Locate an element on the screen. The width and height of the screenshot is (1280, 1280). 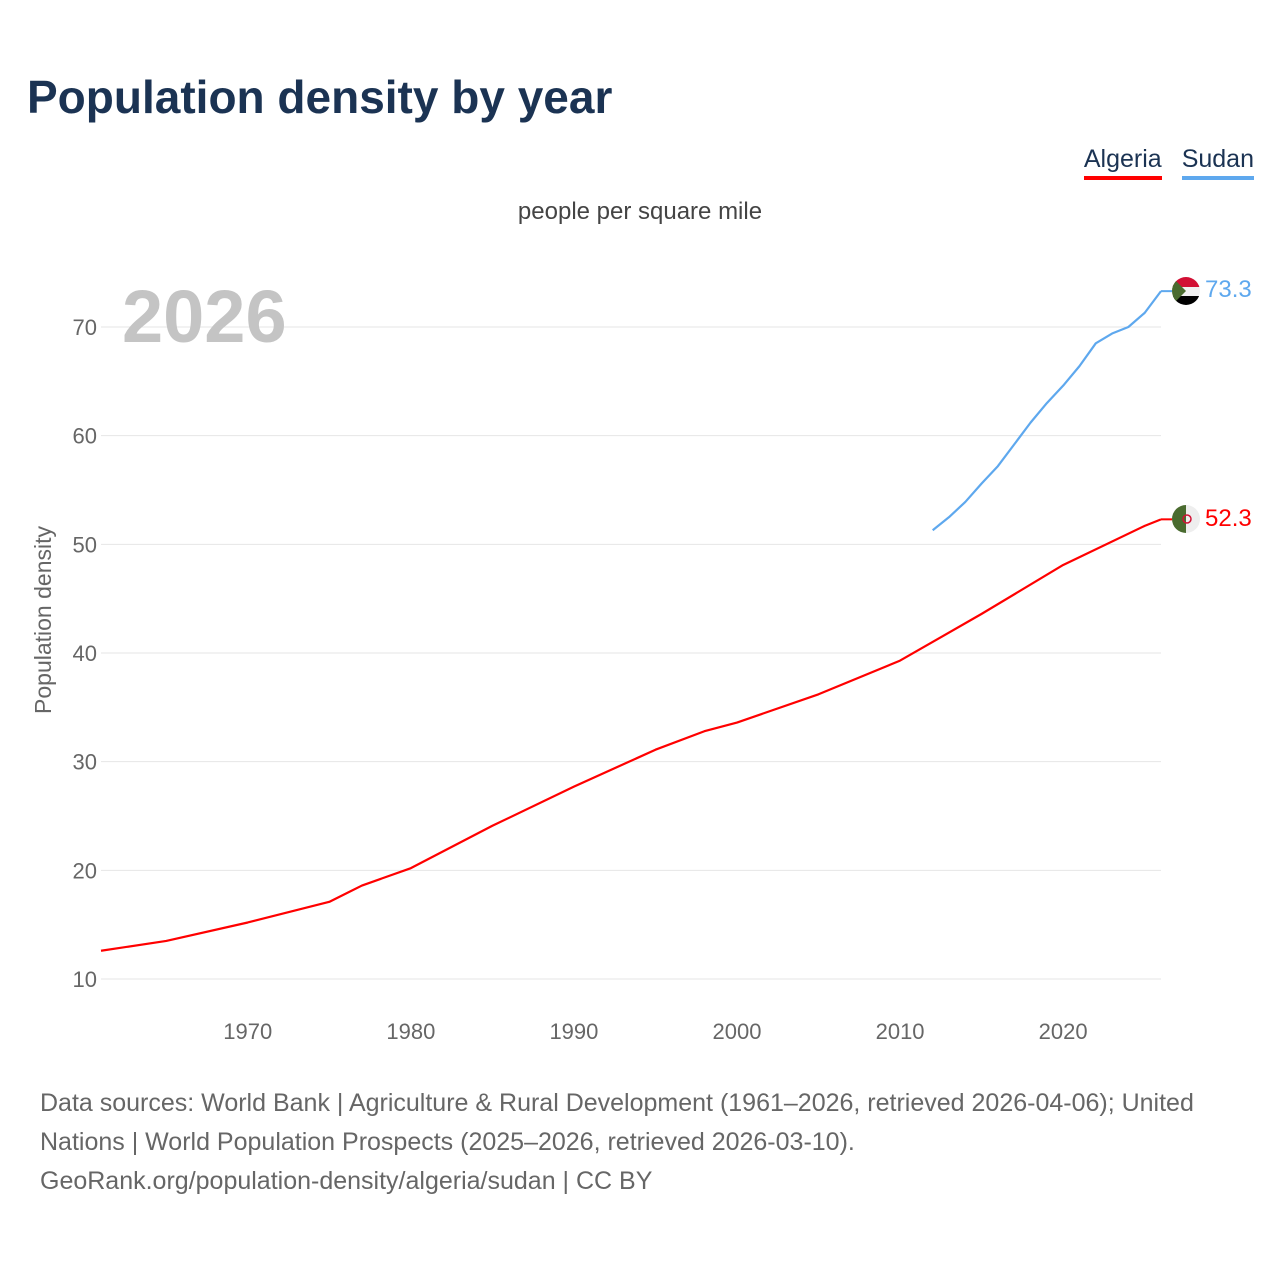
x-tick-label: 1990 is located at coordinates (573, 1031).